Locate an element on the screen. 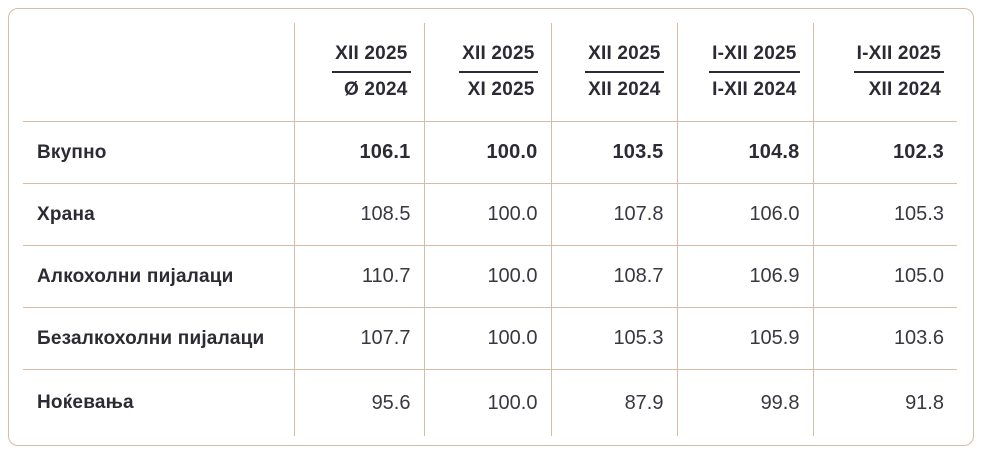 The width and height of the screenshot is (982, 456). value-cell: 110.7 is located at coordinates (358, 276).